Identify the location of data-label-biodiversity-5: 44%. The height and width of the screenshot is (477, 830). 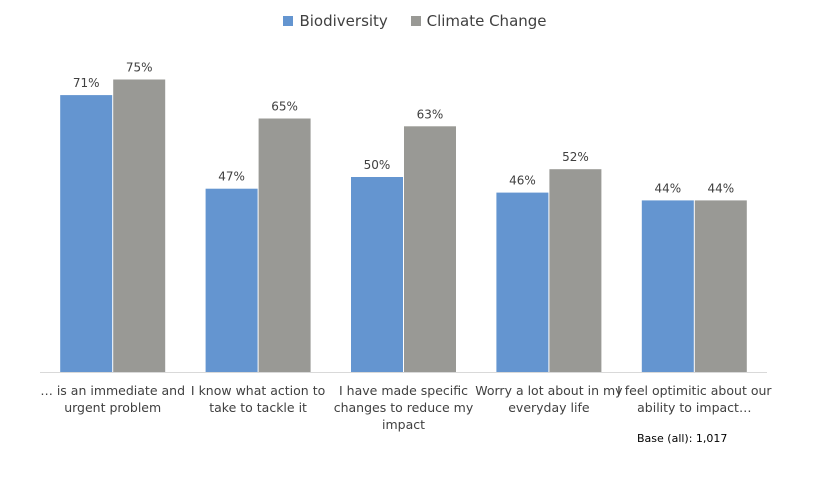
(667, 188).